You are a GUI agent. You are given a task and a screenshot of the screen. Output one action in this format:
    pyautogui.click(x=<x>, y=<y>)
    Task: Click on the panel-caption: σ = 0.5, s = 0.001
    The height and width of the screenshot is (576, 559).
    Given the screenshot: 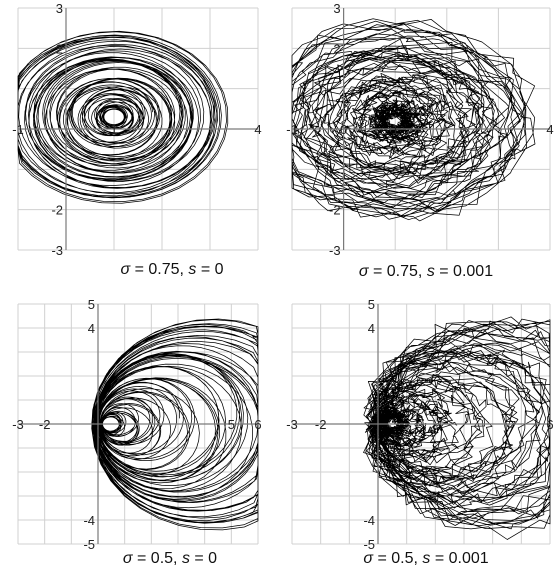 What is the action you would take?
    pyautogui.click(x=425, y=558)
    